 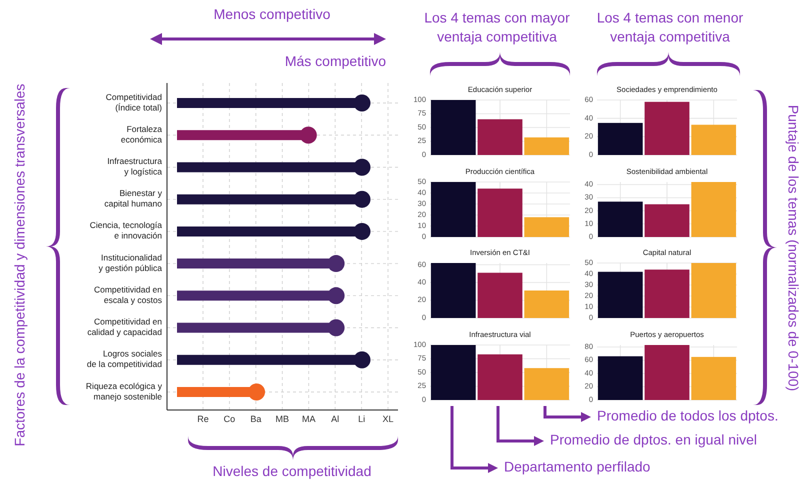 I want to click on text: Ba, so click(x=256, y=419).